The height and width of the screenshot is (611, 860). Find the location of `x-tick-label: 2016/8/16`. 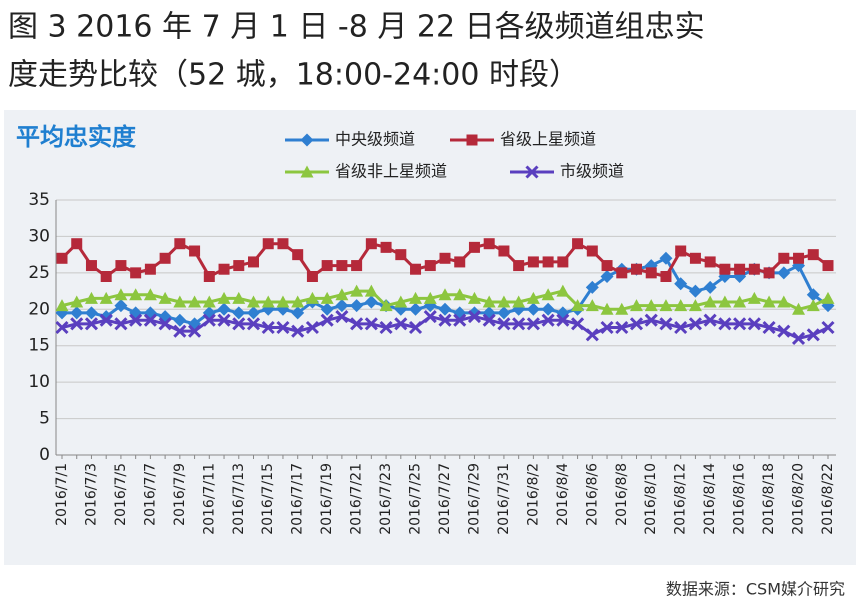

x-tick-label: 2016/8/16 is located at coordinates (740, 499).